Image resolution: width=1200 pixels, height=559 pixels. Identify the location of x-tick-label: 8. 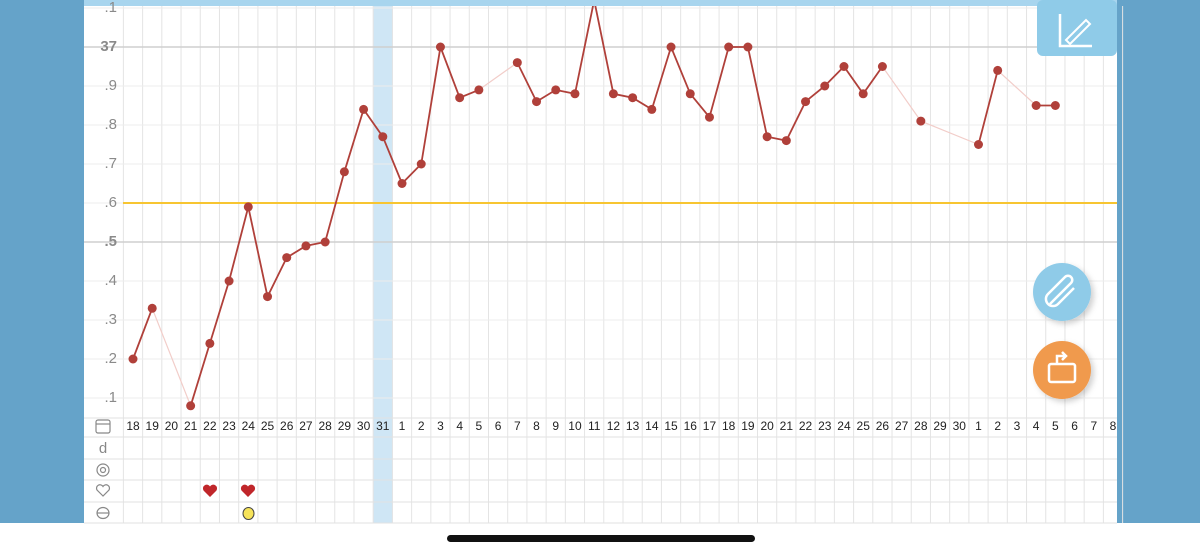
(1113, 426).